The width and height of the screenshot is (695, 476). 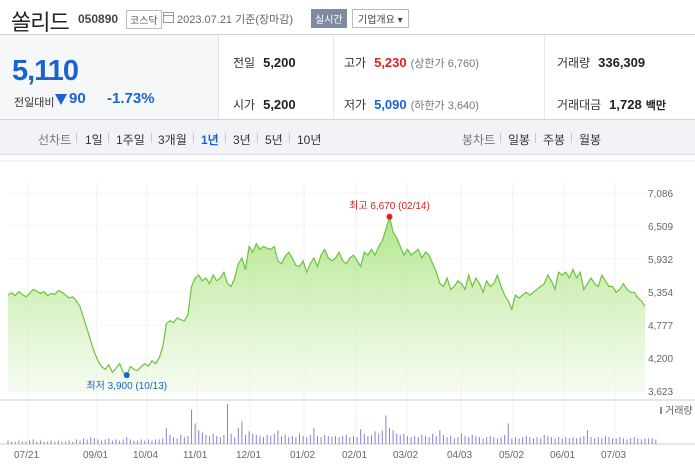 I want to click on prev-close-stat: 전일 5,200, so click(x=264, y=62).